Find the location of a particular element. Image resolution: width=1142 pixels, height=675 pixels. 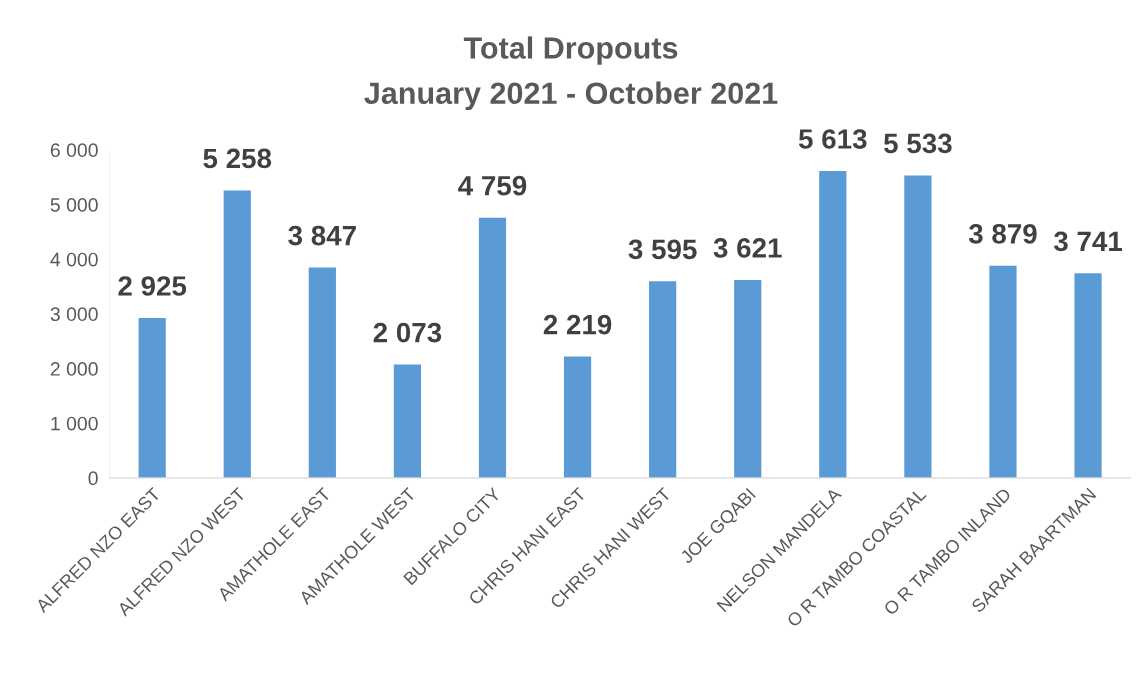

data-label: 3 847 is located at coordinates (322, 235).